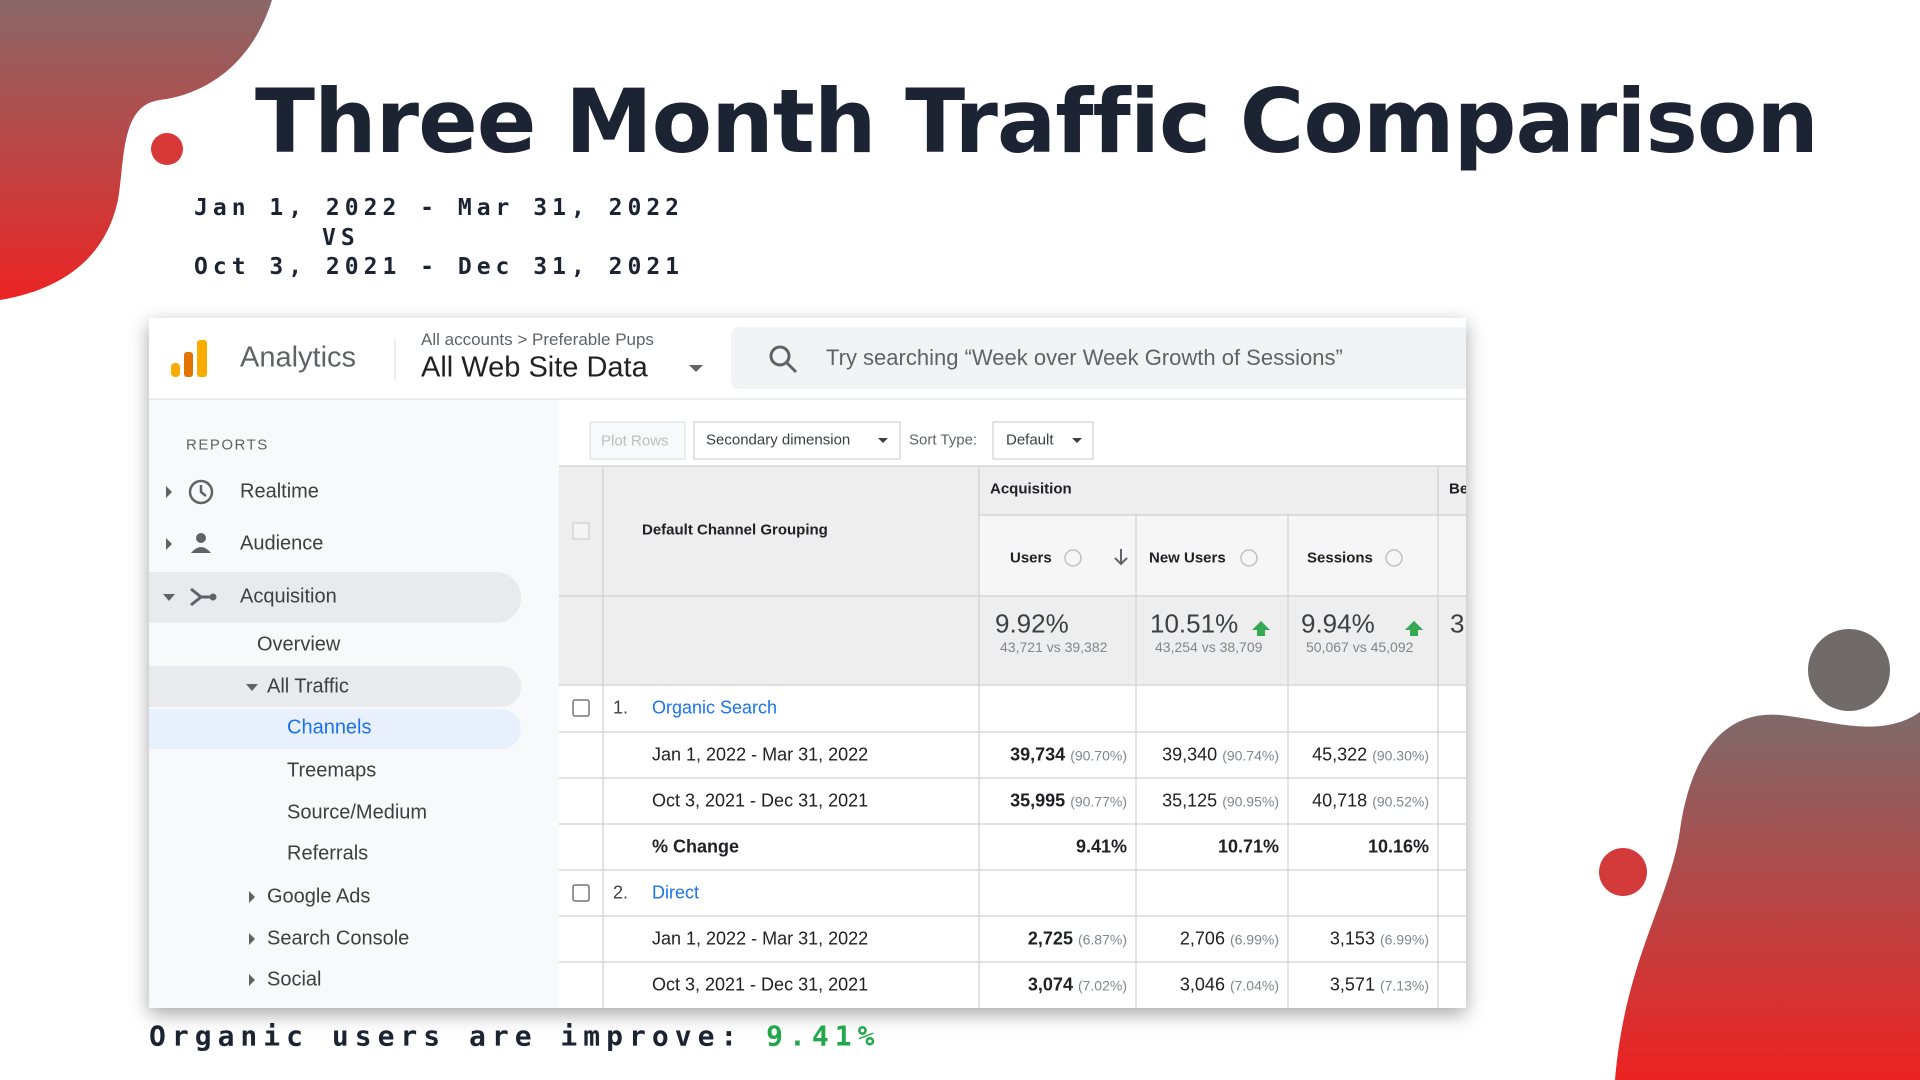 The height and width of the screenshot is (1080, 1920). Describe the element at coordinates (1030, 440) in the screenshot. I see `sort-value: Default` at that location.